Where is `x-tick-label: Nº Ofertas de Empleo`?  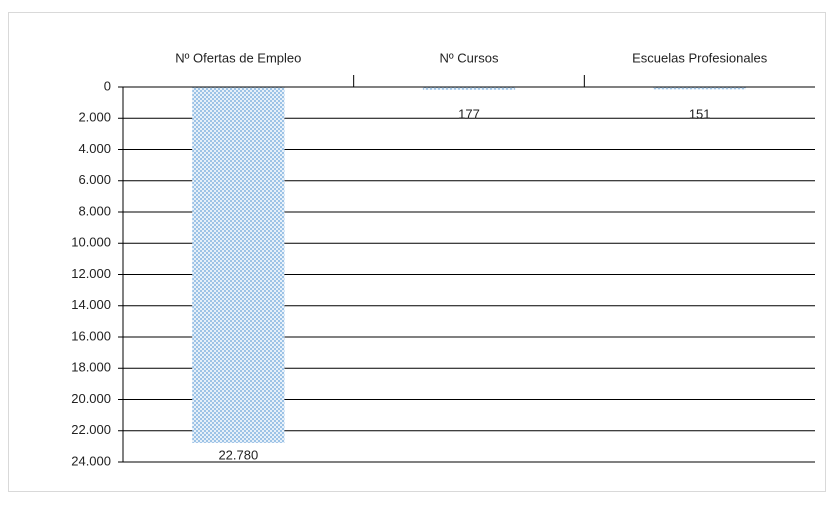 x-tick-label: Nº Ofertas de Empleo is located at coordinates (238, 57).